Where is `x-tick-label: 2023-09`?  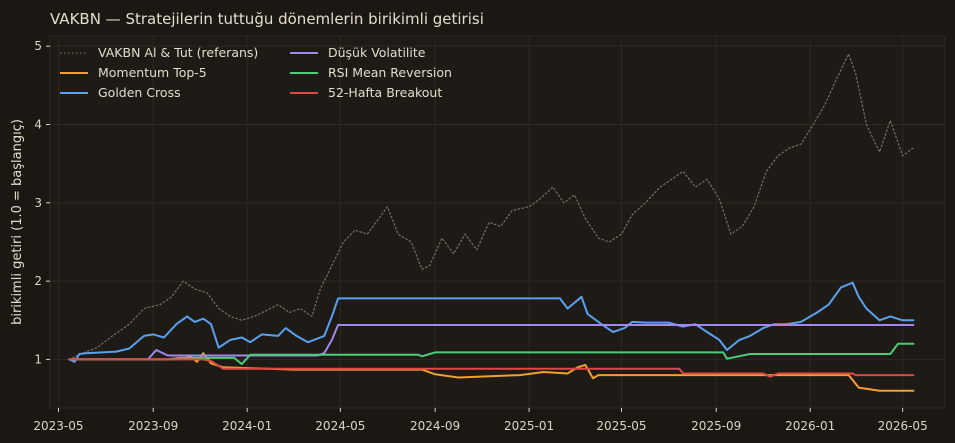 x-tick-label: 2023-09 is located at coordinates (153, 426).